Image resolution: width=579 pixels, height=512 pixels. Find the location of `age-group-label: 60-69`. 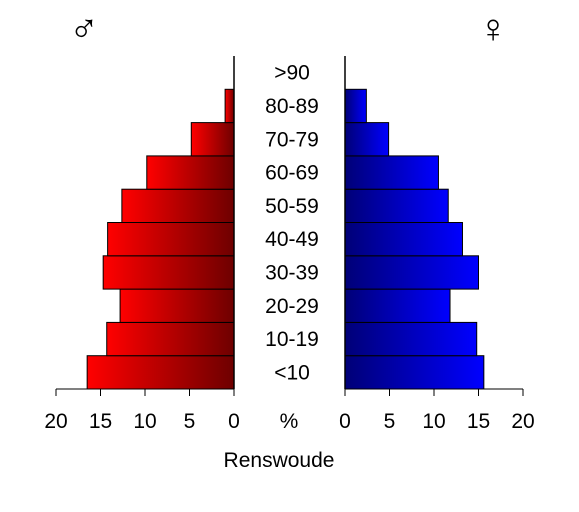

age-group-label: 60-69 is located at coordinates (292, 173).